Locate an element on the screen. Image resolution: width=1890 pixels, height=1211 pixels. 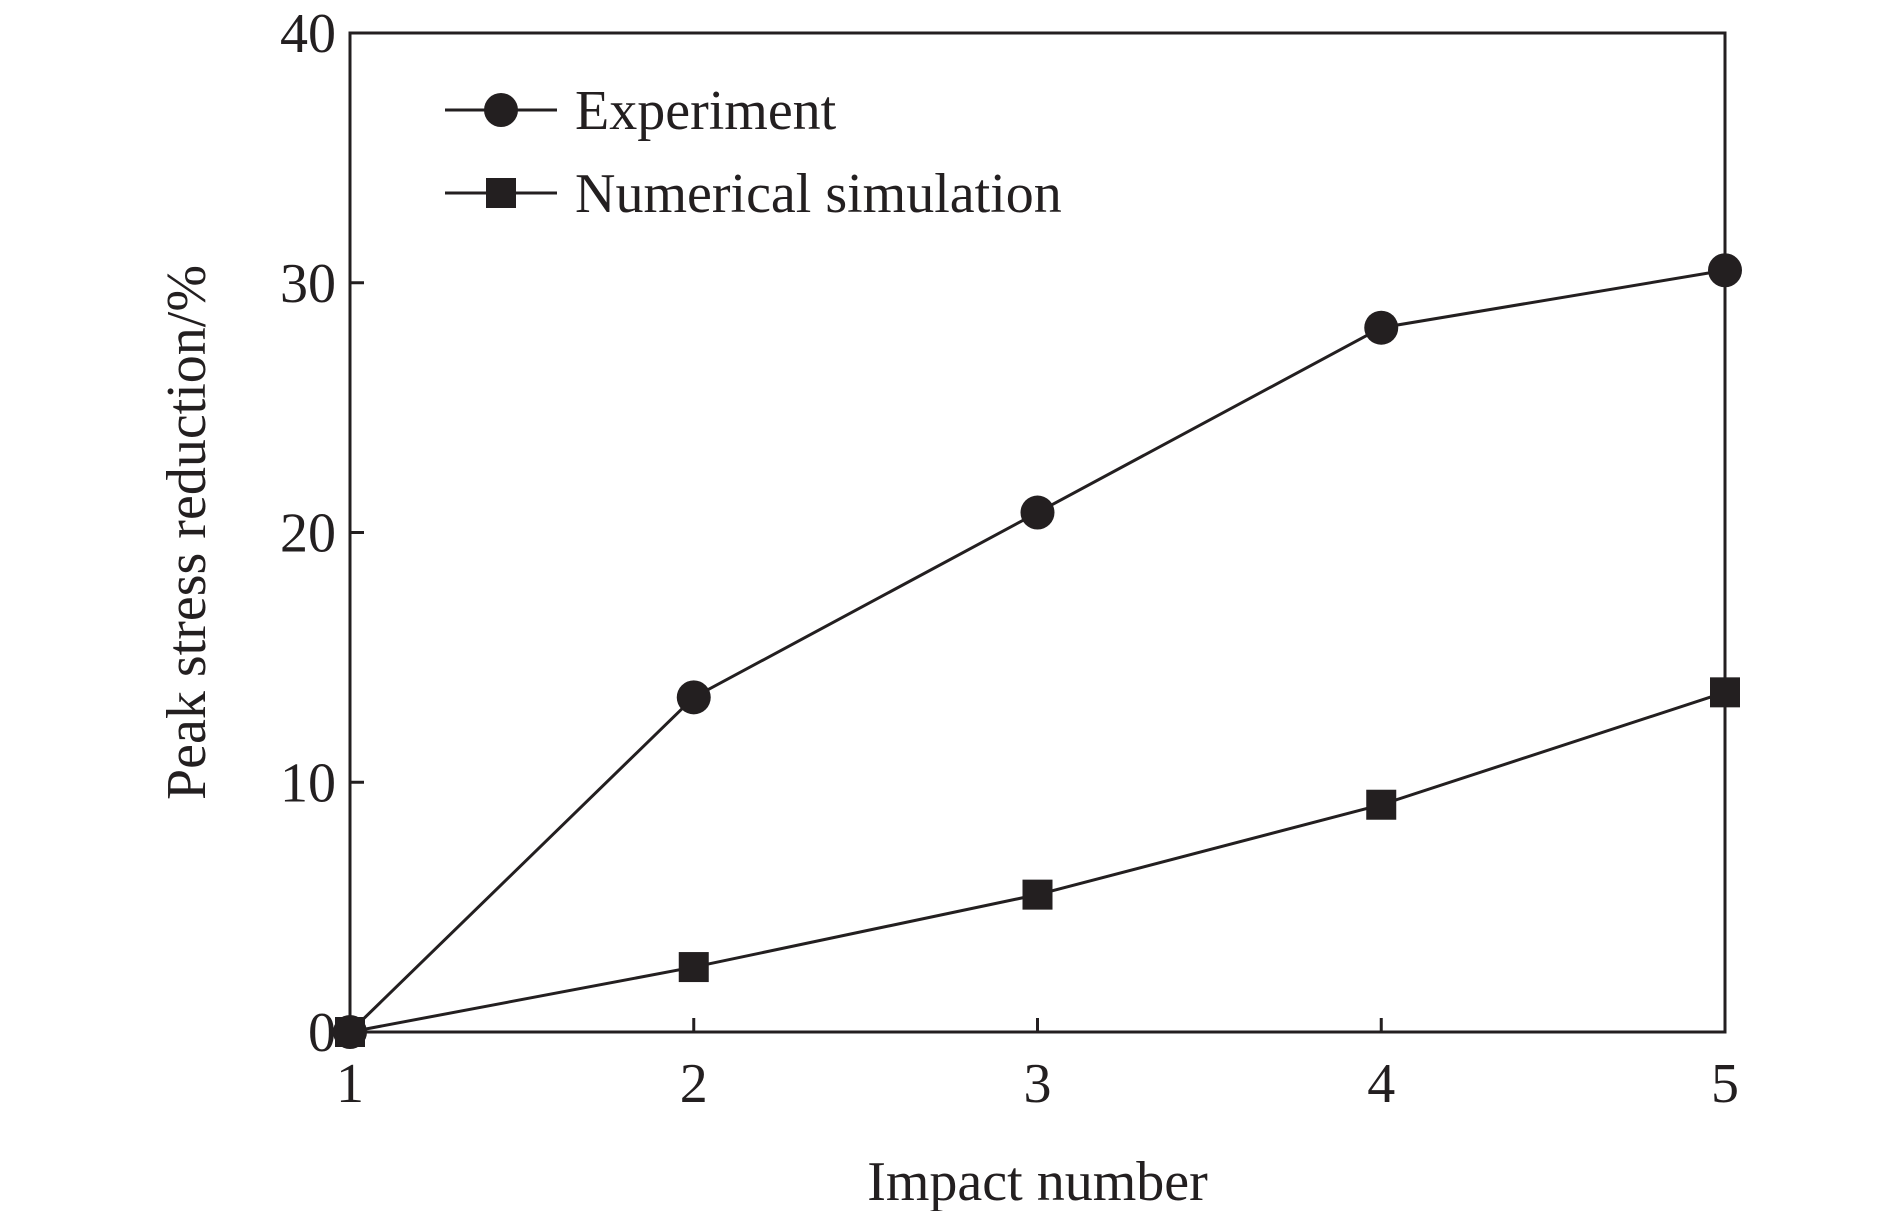
x-tick-label: 4 is located at coordinates (1381, 1084).